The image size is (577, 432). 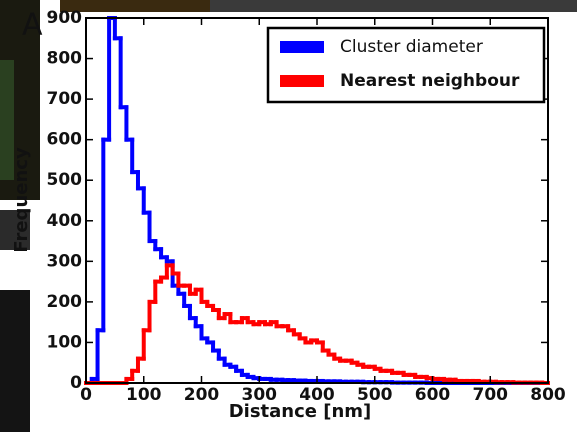 I want to click on x-tick-label: 300, so click(x=260, y=395).